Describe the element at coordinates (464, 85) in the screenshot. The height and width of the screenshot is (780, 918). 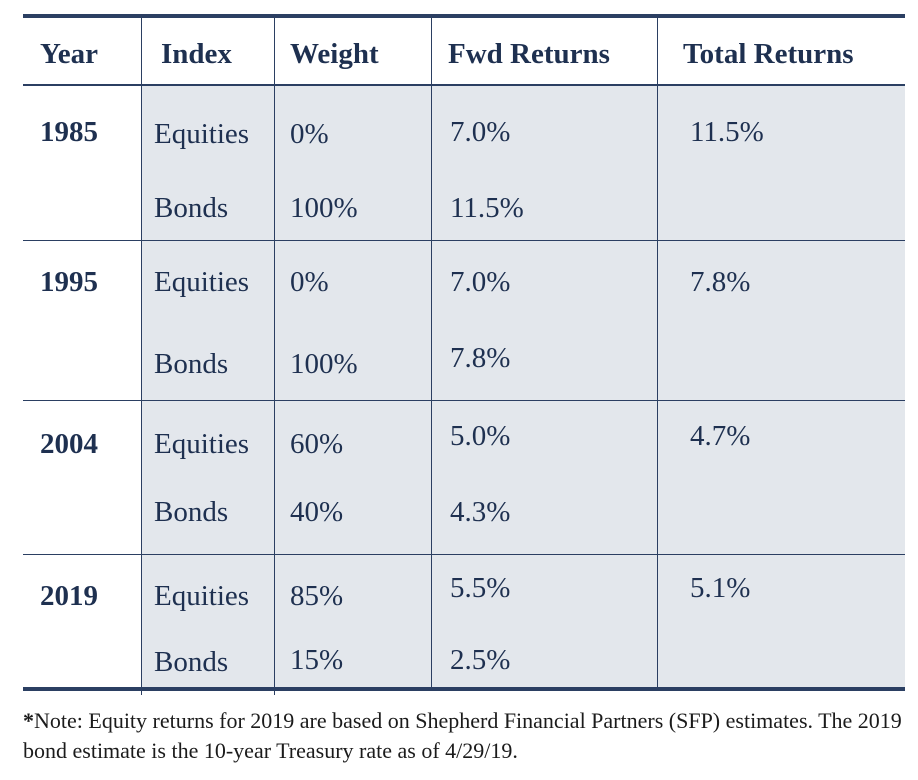
I see `header-underline` at that location.